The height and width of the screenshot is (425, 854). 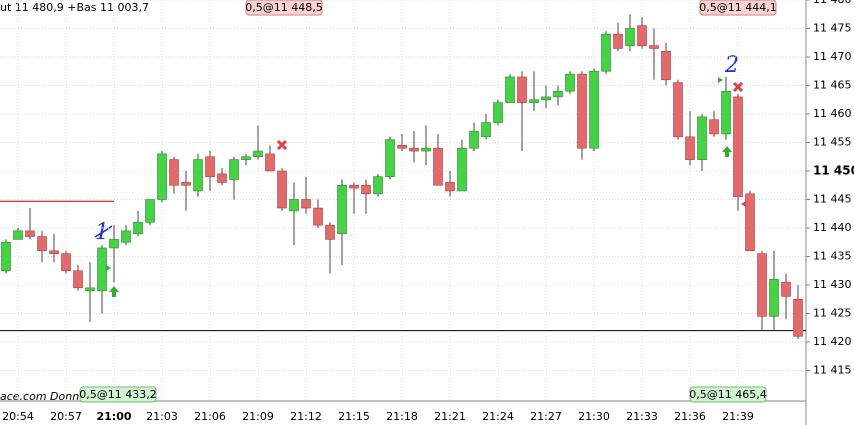 What do you see at coordinates (832, 256) in the screenshot?
I see `y-tick-label: 11 435` at bounding box center [832, 256].